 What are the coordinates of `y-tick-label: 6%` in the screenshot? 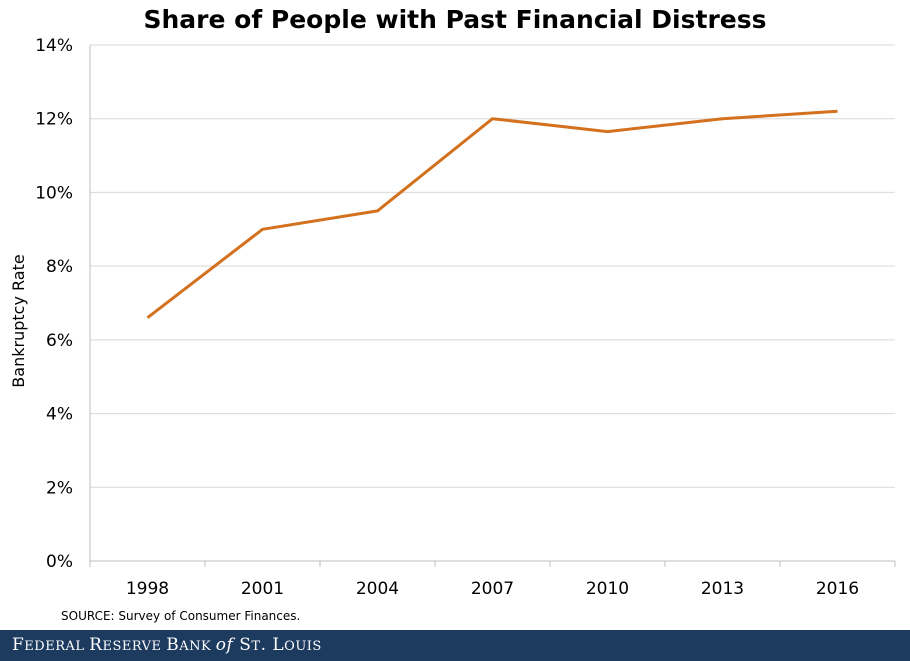 It's located at (59, 341).